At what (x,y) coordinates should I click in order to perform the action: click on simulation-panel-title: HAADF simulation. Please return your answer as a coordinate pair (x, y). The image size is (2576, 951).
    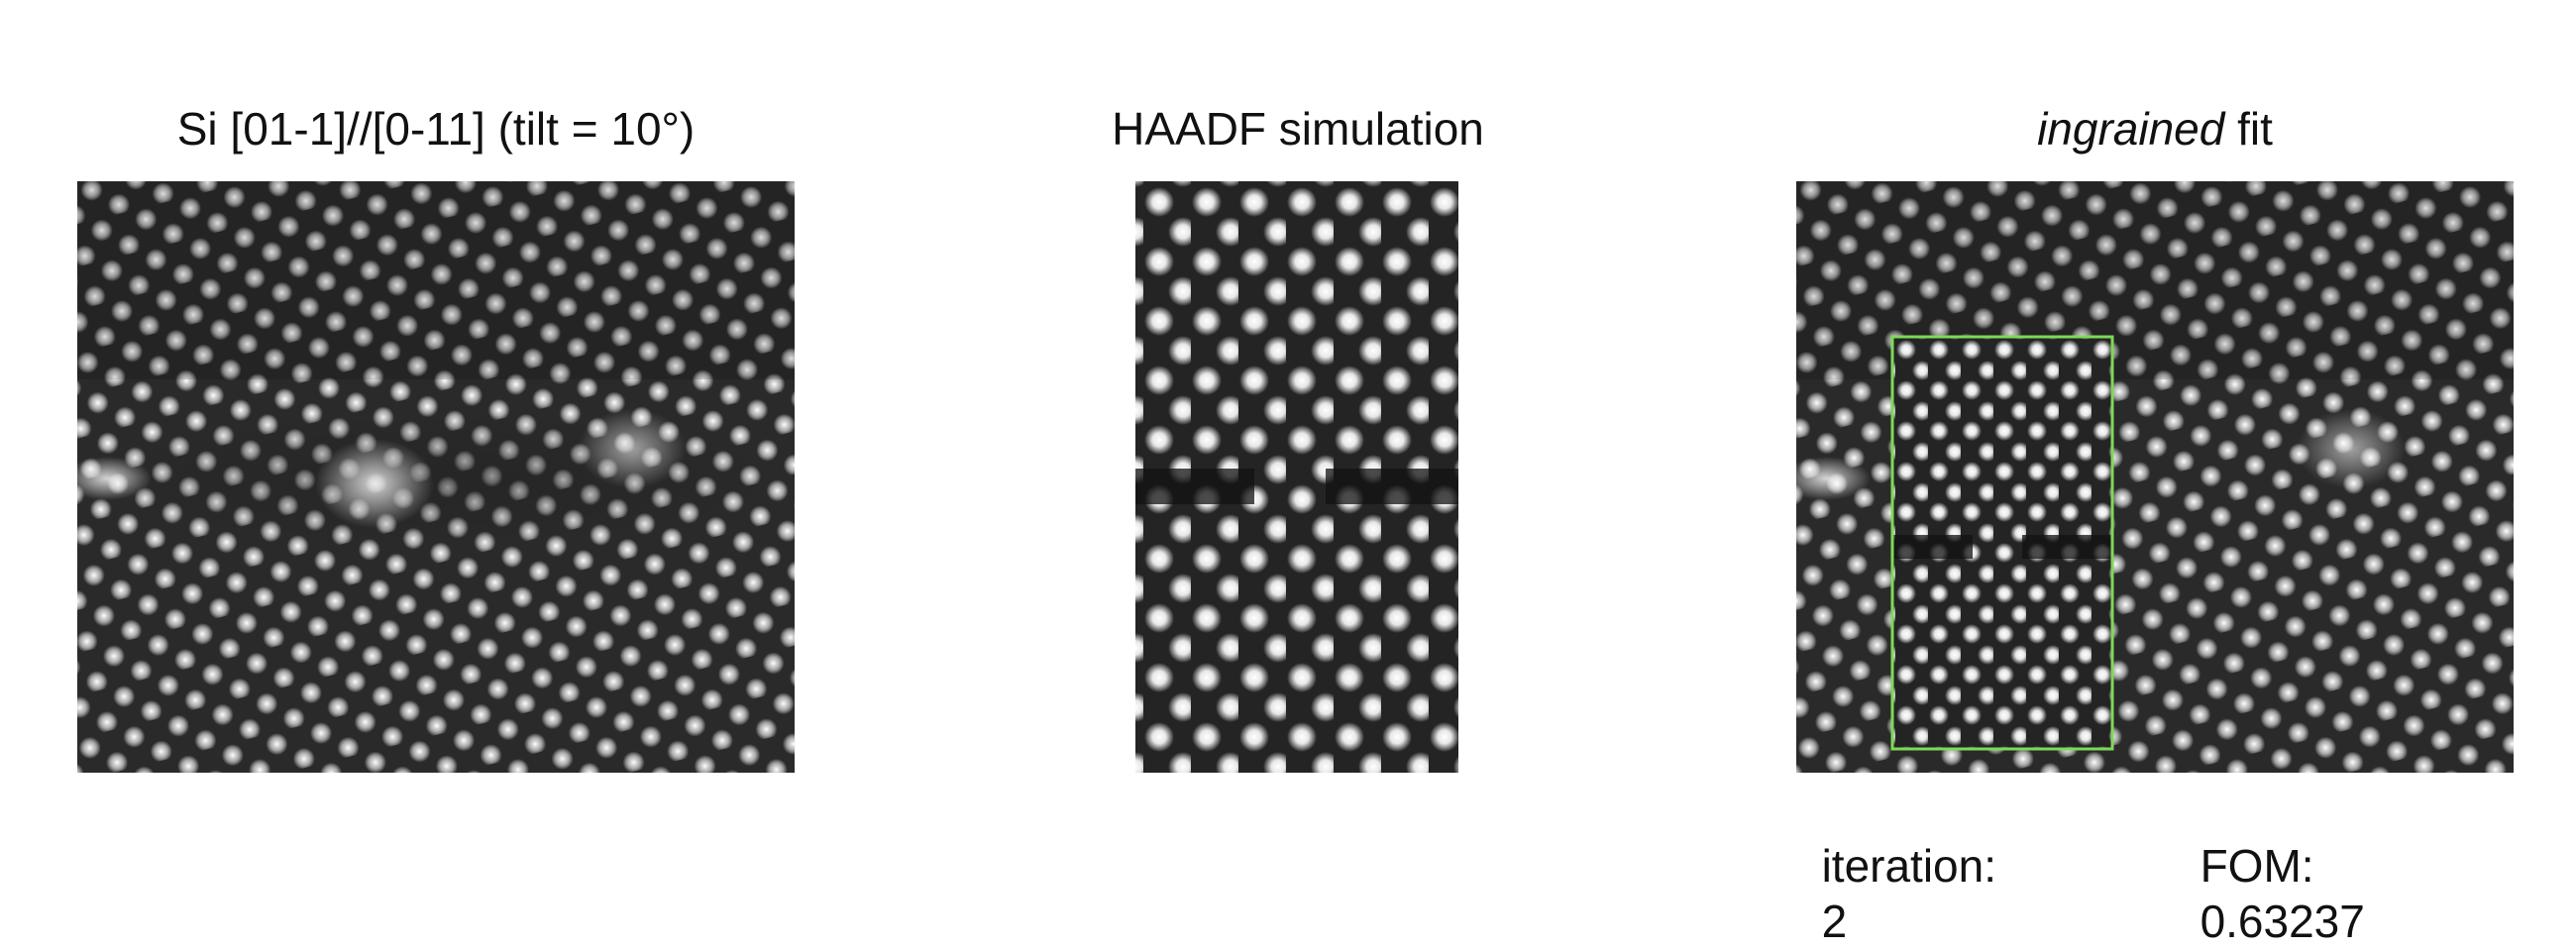
    Looking at the image, I should click on (1298, 129).